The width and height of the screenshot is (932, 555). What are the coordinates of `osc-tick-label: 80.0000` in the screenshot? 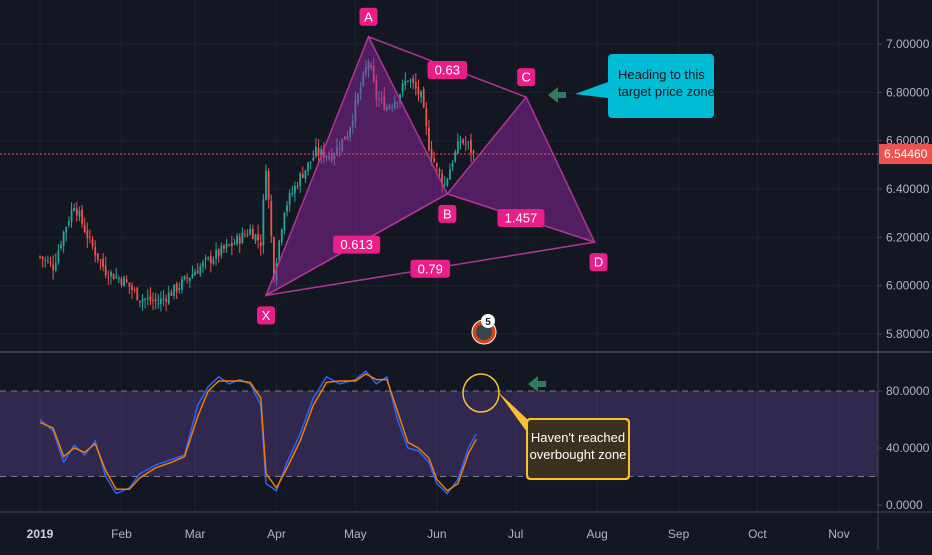 It's located at (908, 391).